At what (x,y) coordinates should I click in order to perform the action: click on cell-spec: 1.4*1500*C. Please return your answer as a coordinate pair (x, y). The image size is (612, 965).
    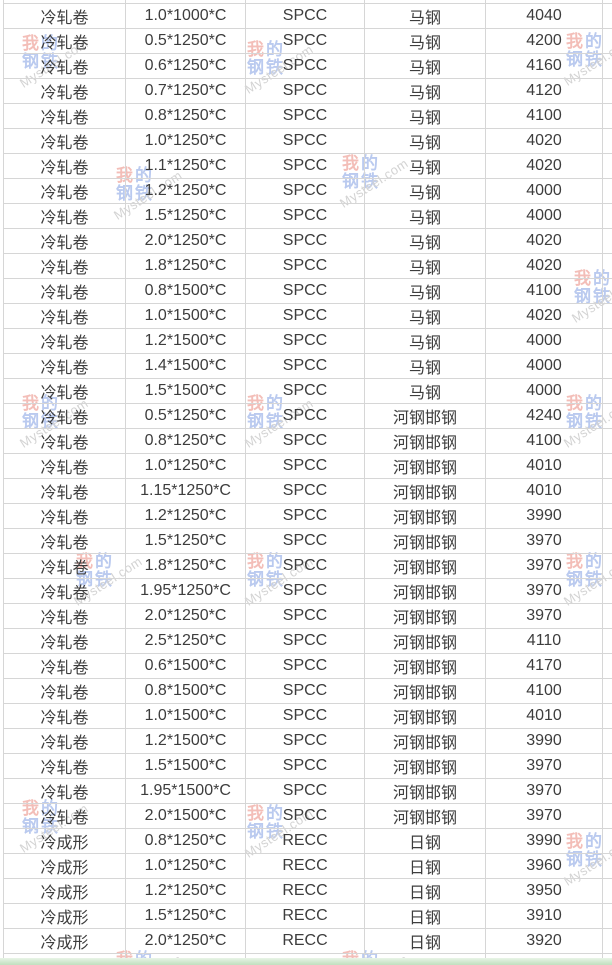
    Looking at the image, I should click on (185, 366).